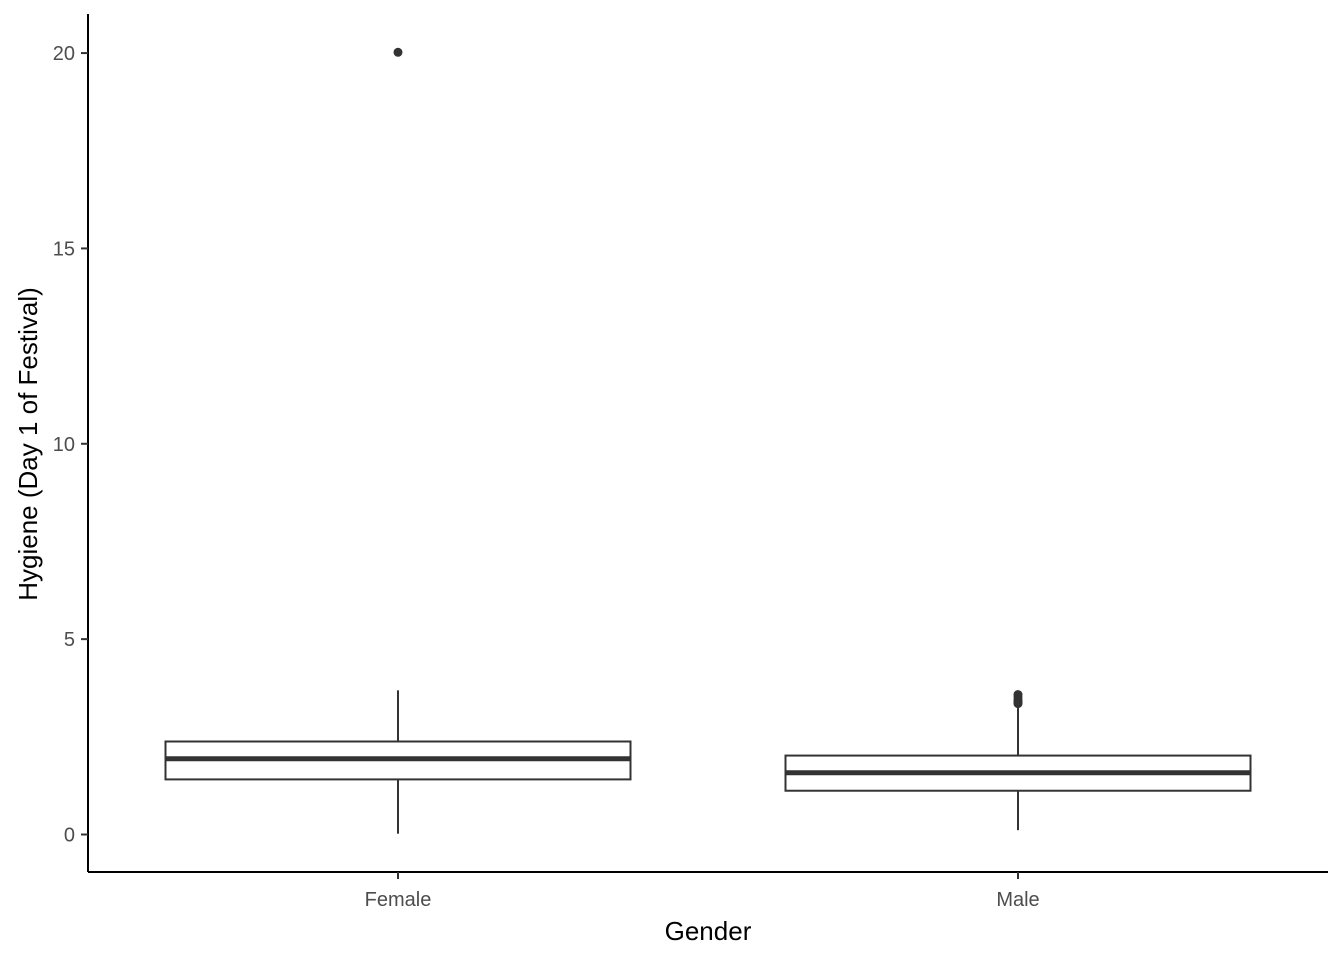  Describe the element at coordinates (69, 835) in the screenshot. I see `y-tick-label: 0` at that location.